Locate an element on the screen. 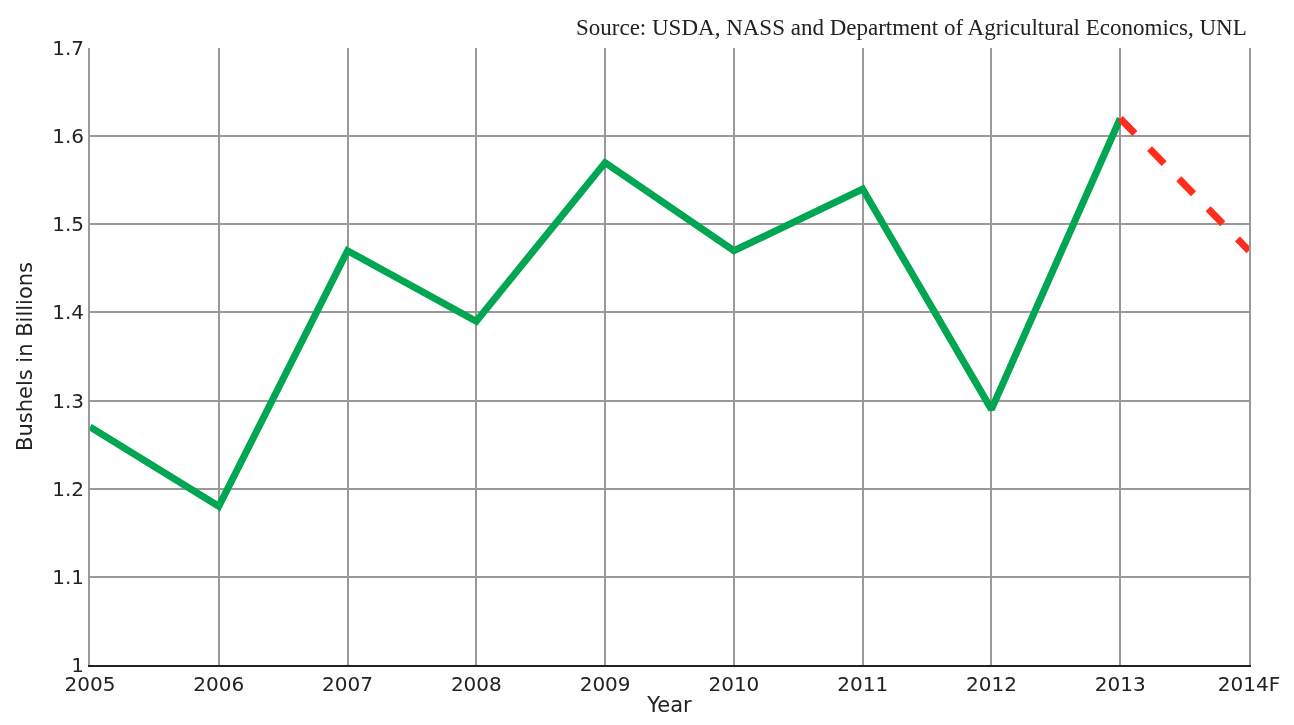 Image resolution: width=1294 pixels, height=725 pixels. y-tick-label: 1.1 is located at coordinates (68, 576).